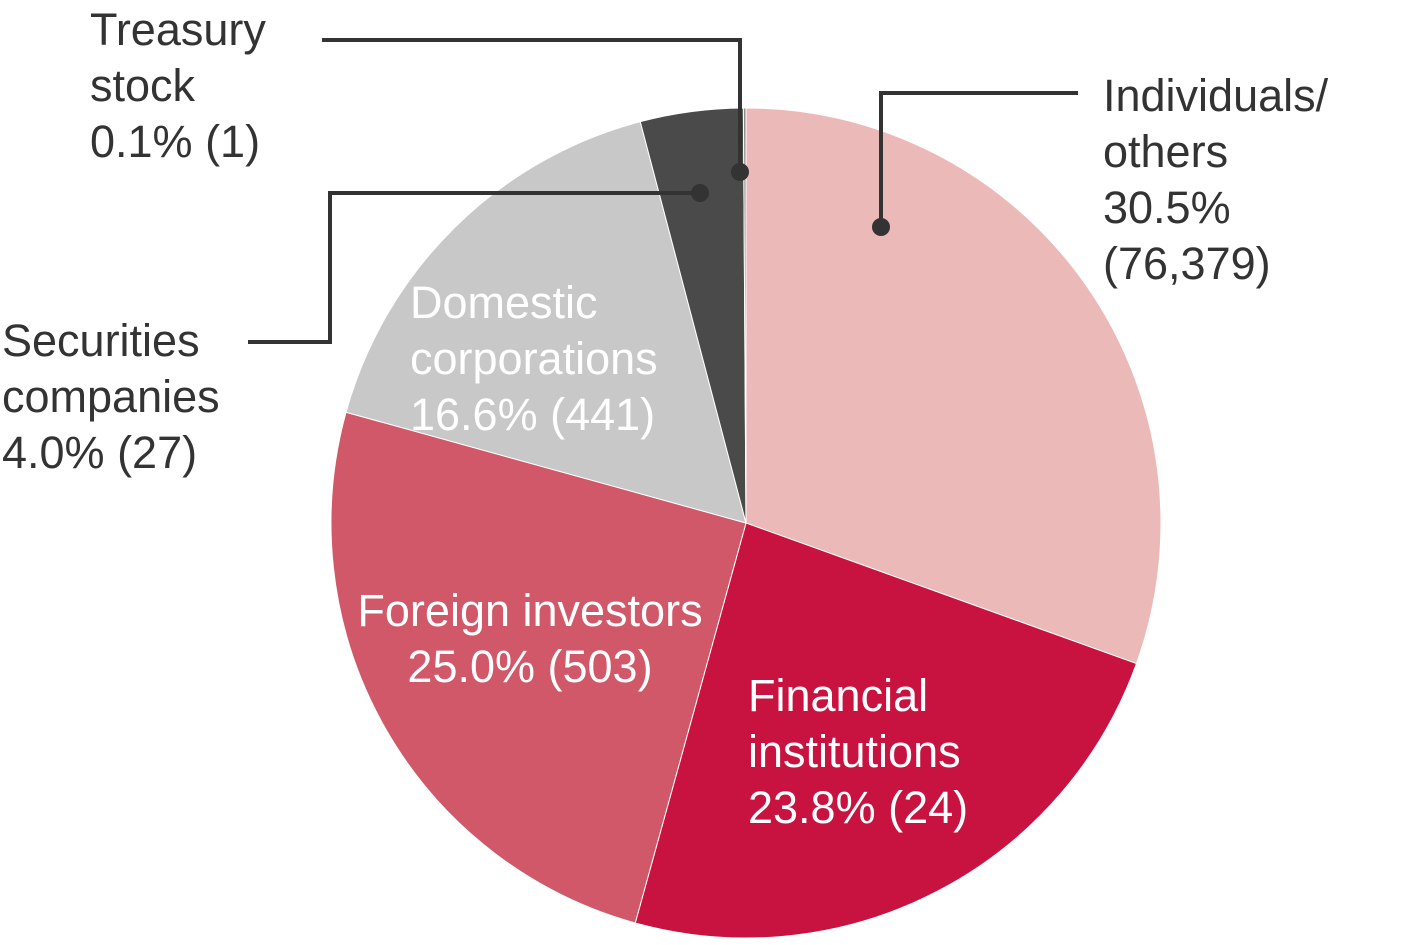 The width and height of the screenshot is (1415, 945). I want to click on value-label: 0.1% (1), so click(175, 141).